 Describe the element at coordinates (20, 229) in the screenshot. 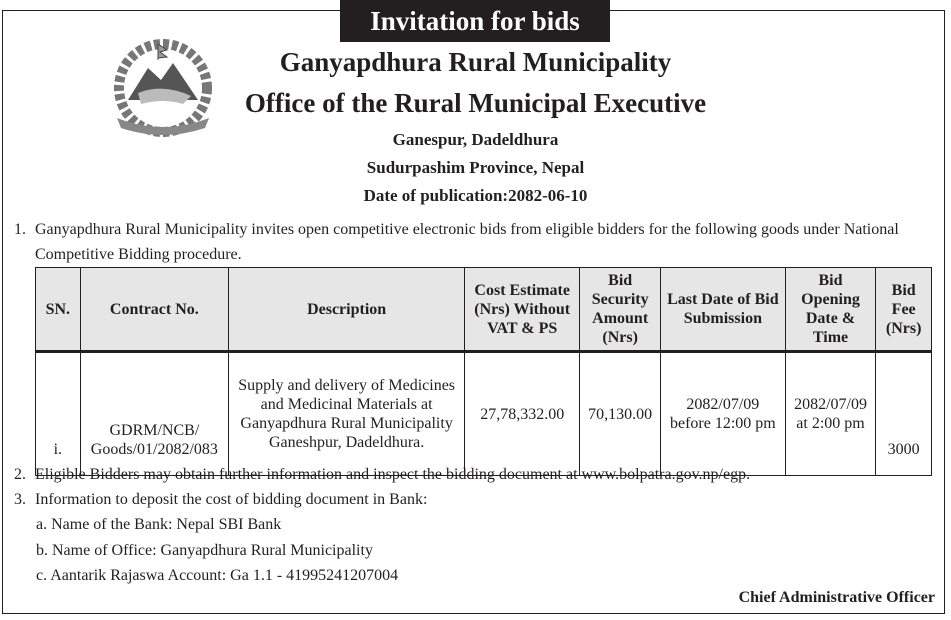

I see `para-1-number: 1.` at that location.